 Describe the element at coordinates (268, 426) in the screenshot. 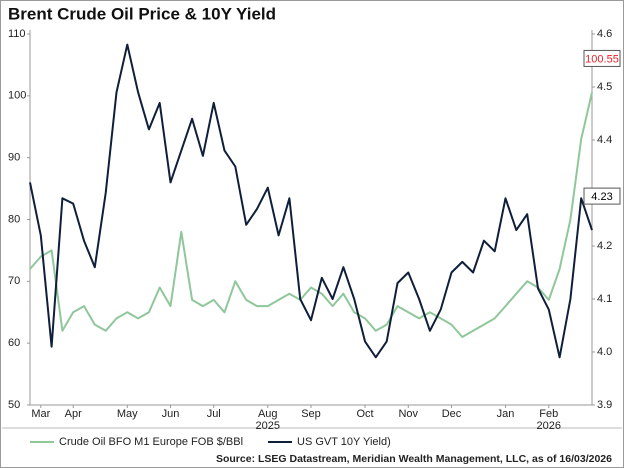

I see `x-year-label: 2025` at that location.